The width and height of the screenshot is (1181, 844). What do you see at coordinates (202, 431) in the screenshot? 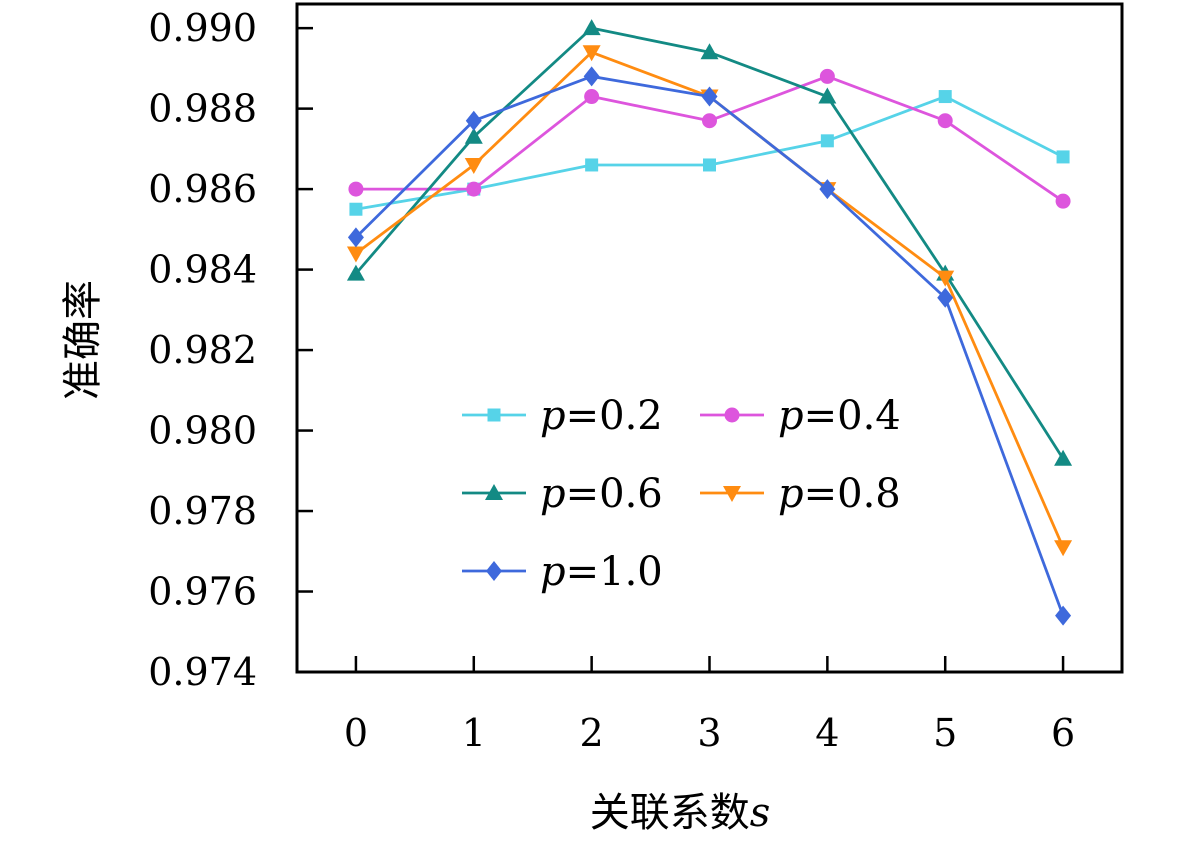
I see `y-tick-label: 0.980` at bounding box center [202, 431].